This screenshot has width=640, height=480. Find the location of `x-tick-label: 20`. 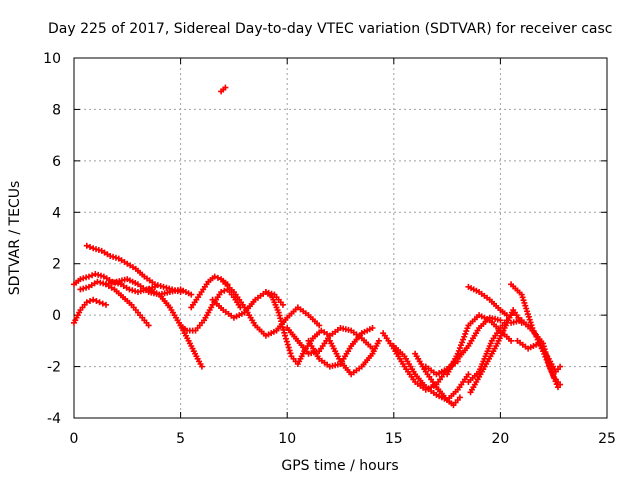

x-tick-label: 20 is located at coordinates (500, 439).